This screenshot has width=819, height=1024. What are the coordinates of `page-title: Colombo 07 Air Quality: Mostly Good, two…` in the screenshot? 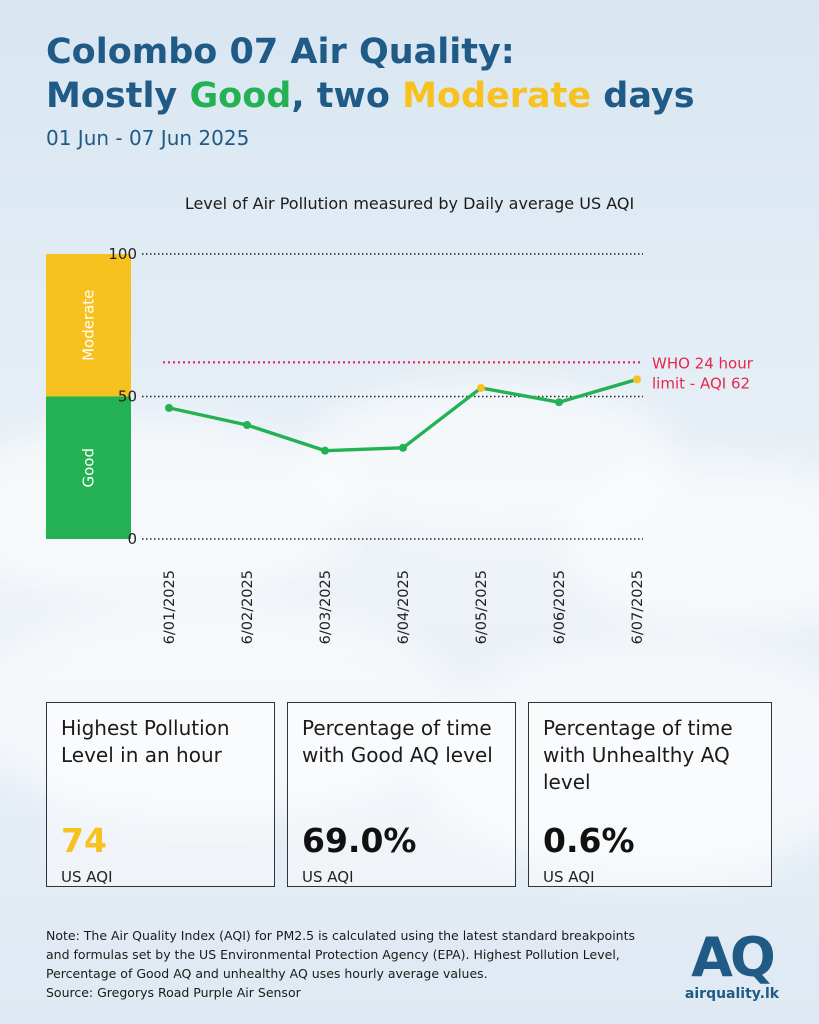 It's located at (370, 74).